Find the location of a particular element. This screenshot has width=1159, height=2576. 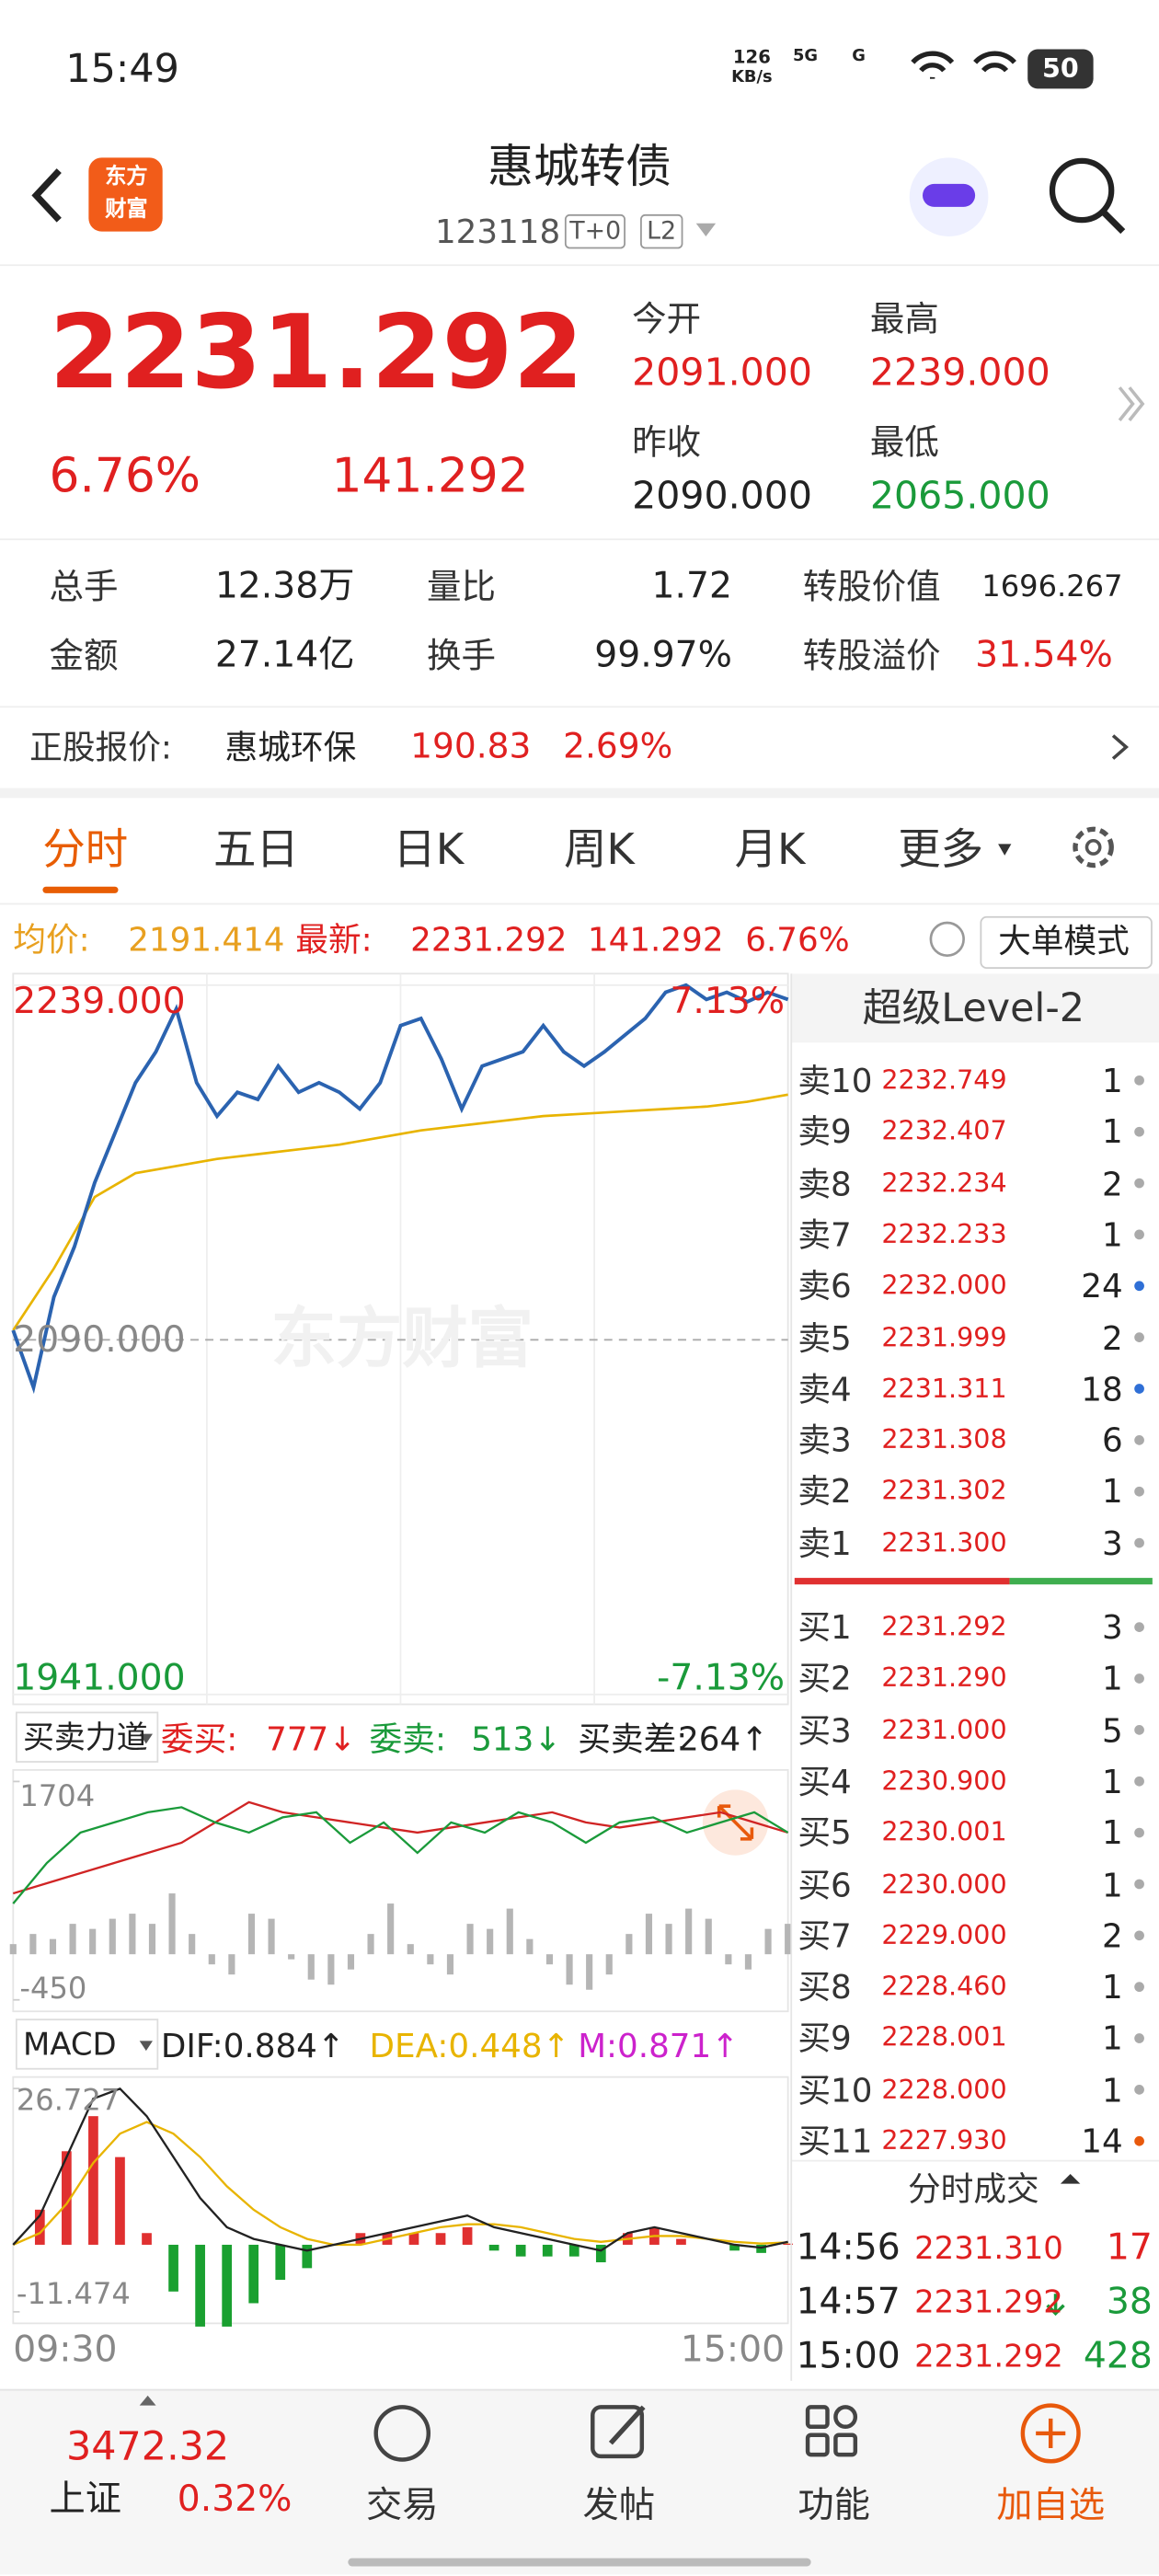

quote-prev-close_label: 昨收 is located at coordinates (667, 442).